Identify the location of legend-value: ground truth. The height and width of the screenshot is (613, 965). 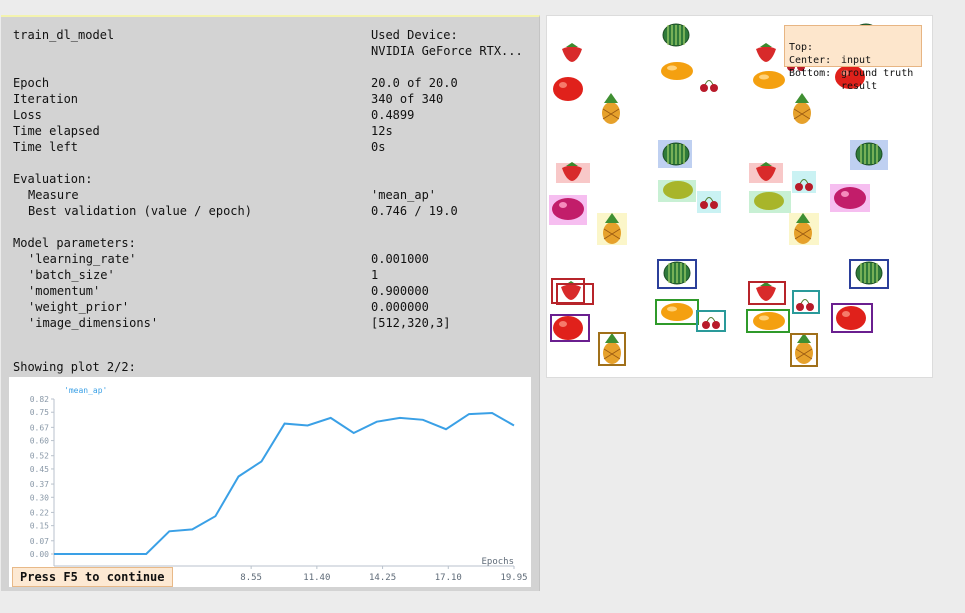
(877, 73).